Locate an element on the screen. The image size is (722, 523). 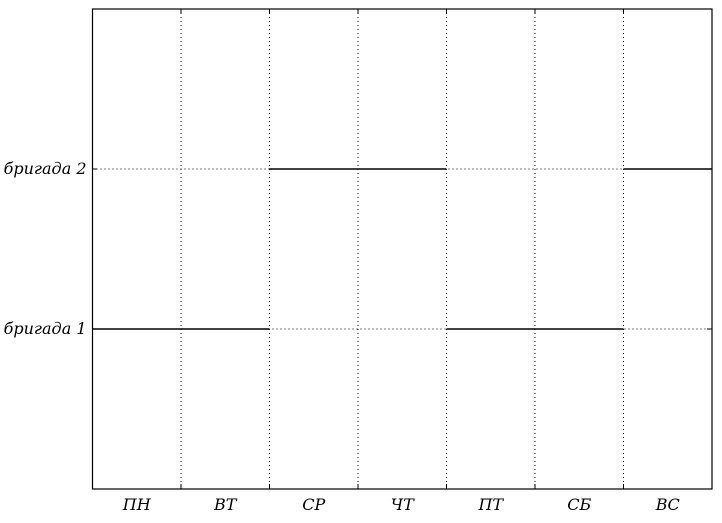
x-tick-label: ВС is located at coordinates (667, 504).